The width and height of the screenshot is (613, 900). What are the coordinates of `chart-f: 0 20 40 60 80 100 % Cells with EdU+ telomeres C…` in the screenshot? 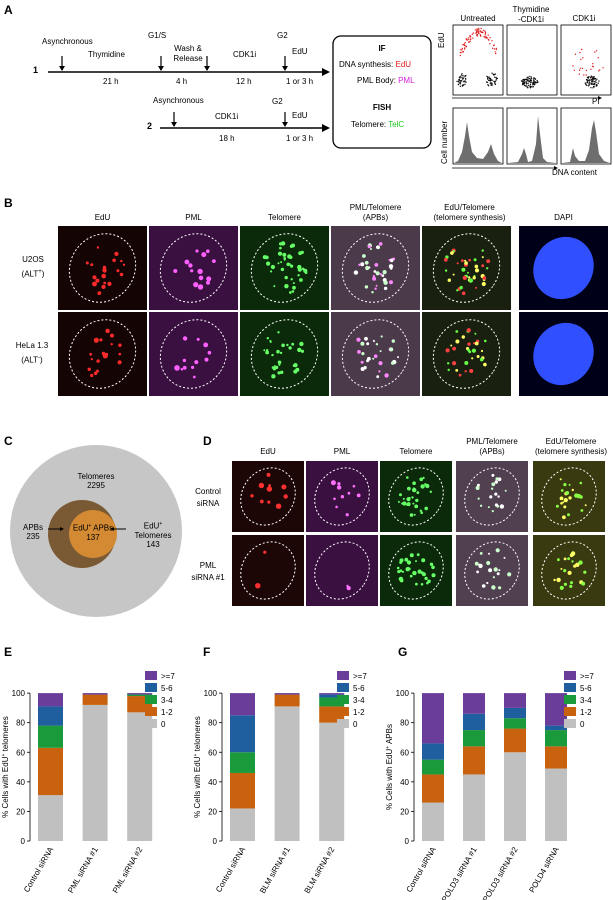 It's located at (280, 783).